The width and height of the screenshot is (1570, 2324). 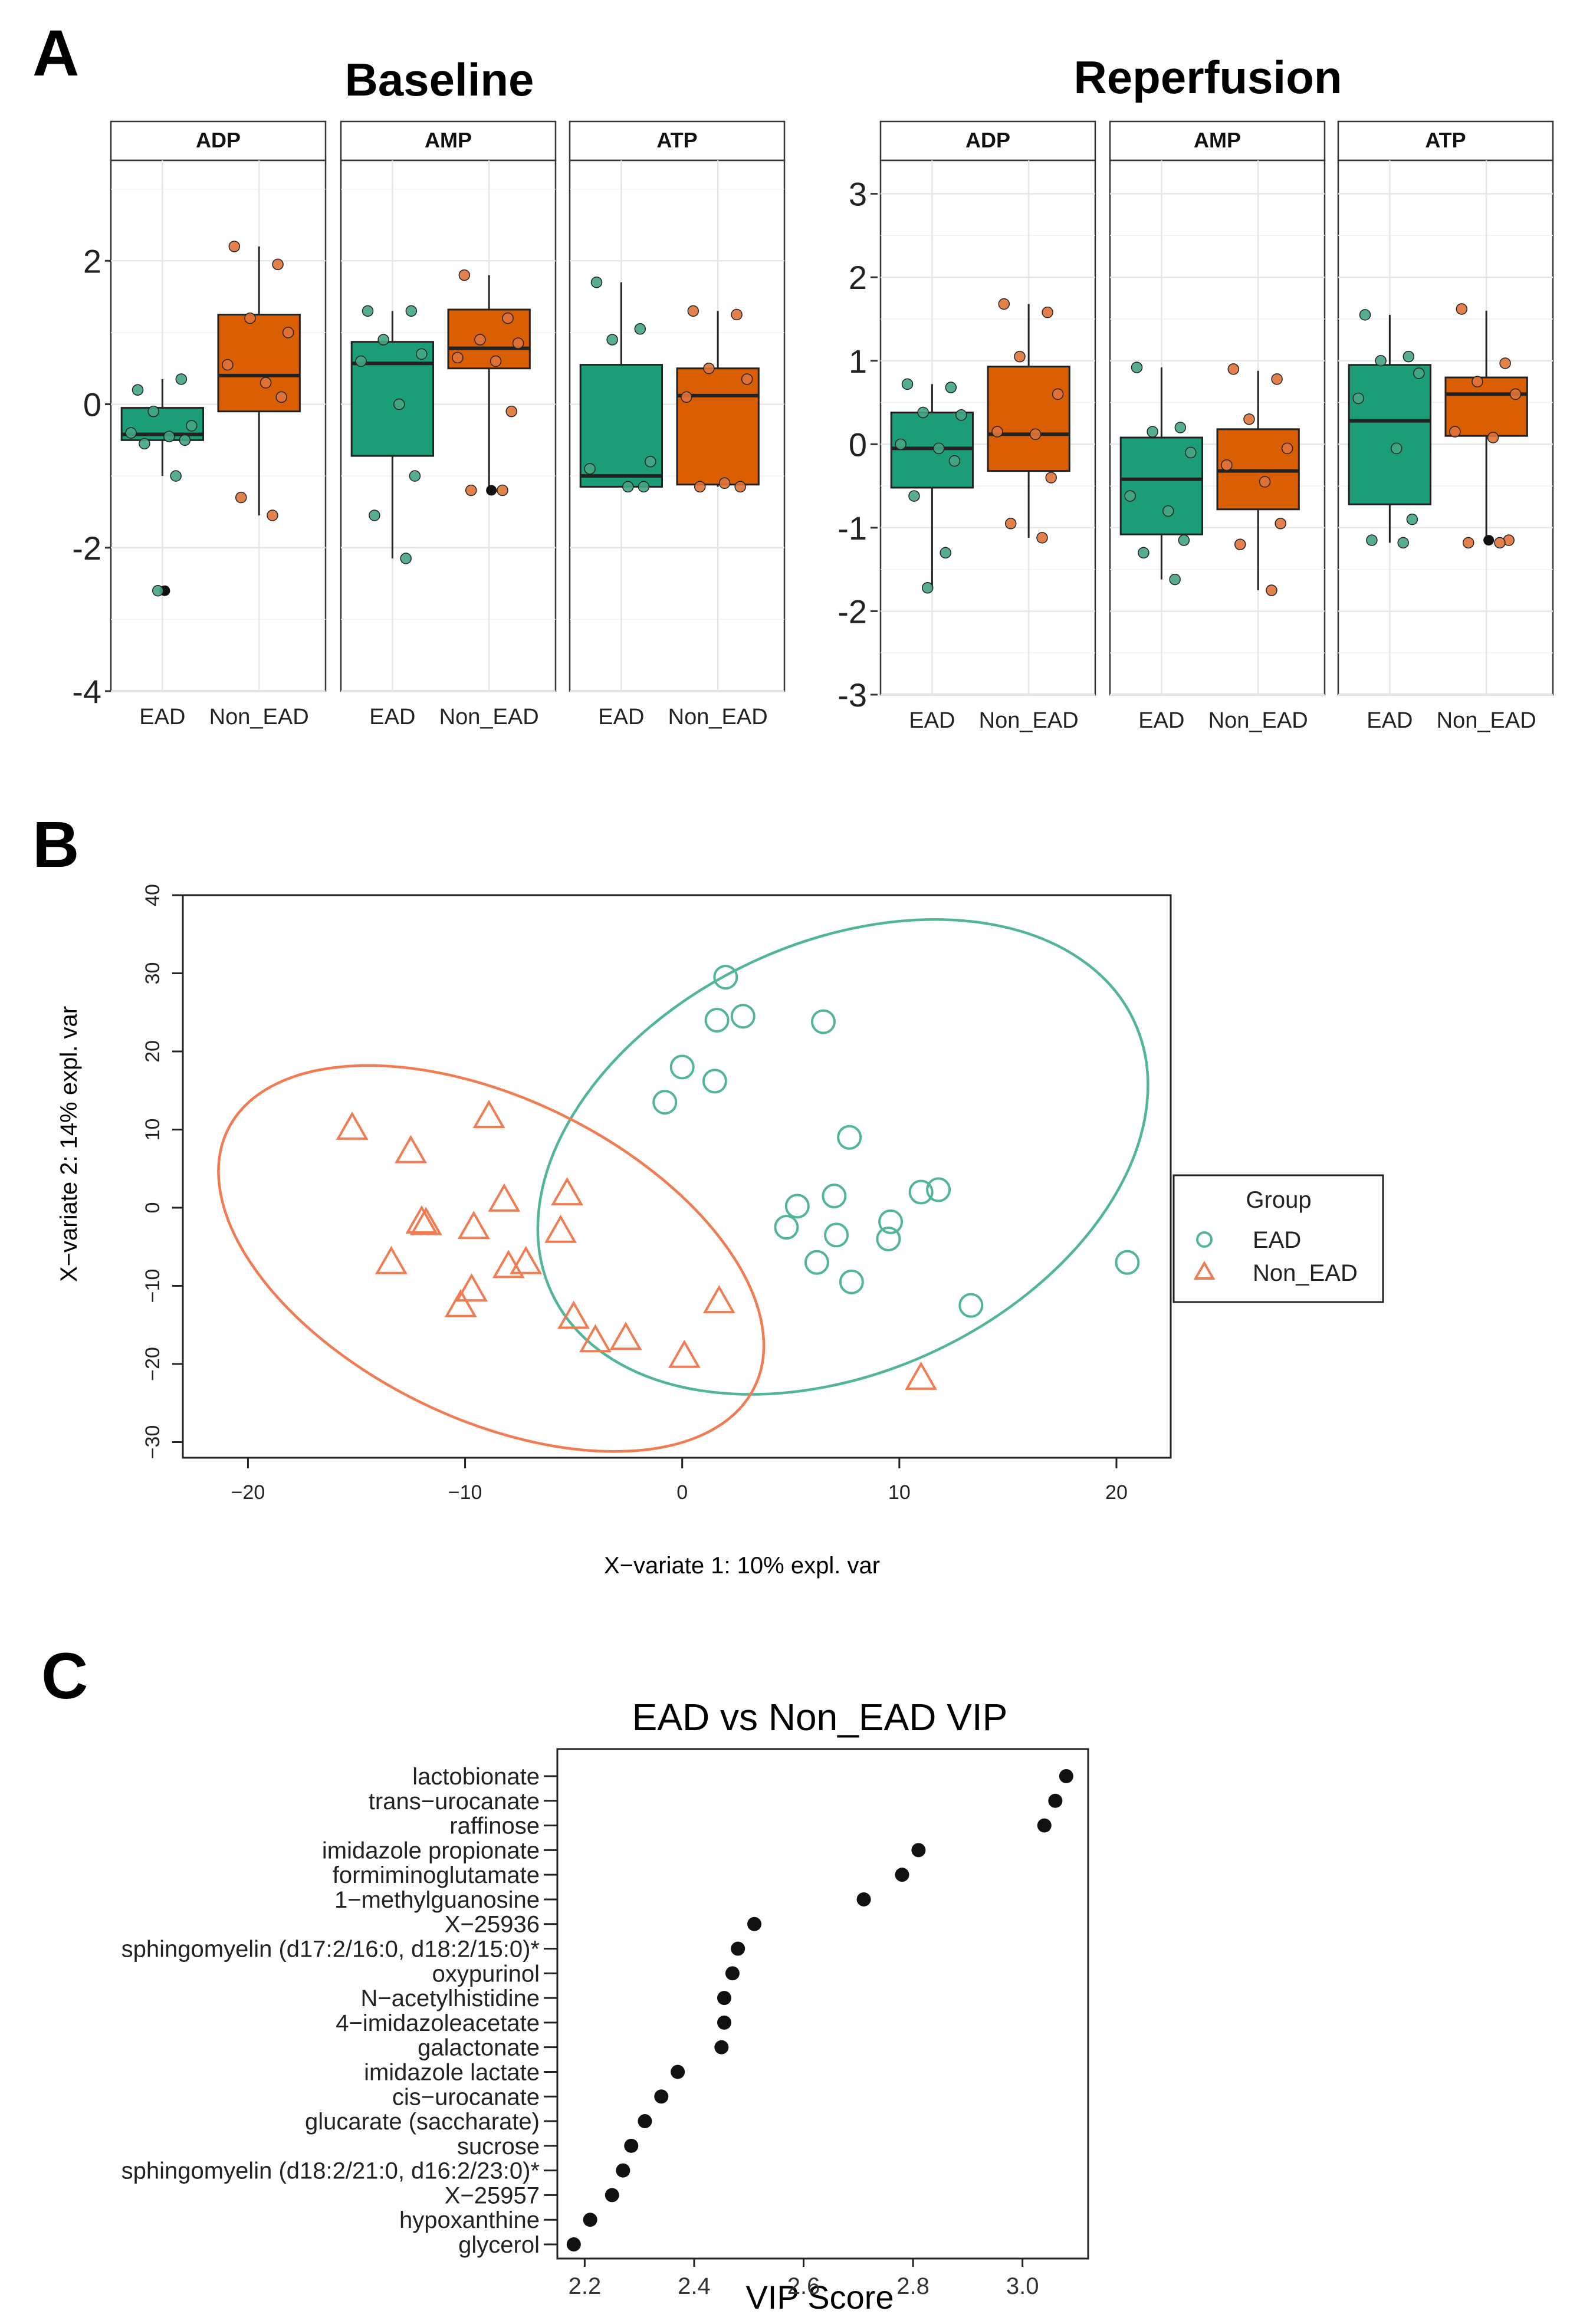 I want to click on x-tick-label-ead: EAD, so click(x=392, y=717).